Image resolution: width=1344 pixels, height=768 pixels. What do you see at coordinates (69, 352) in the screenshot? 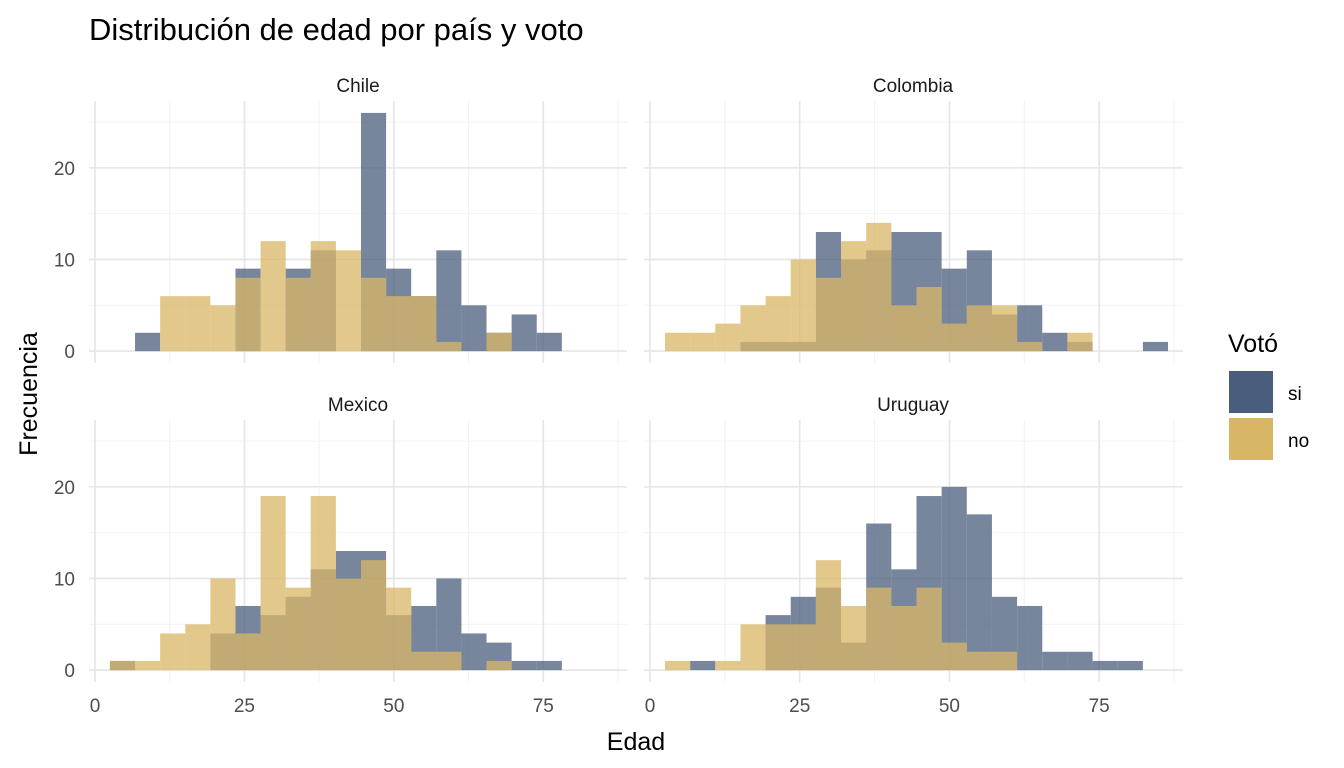
I see `y-tick-label: 0` at bounding box center [69, 352].